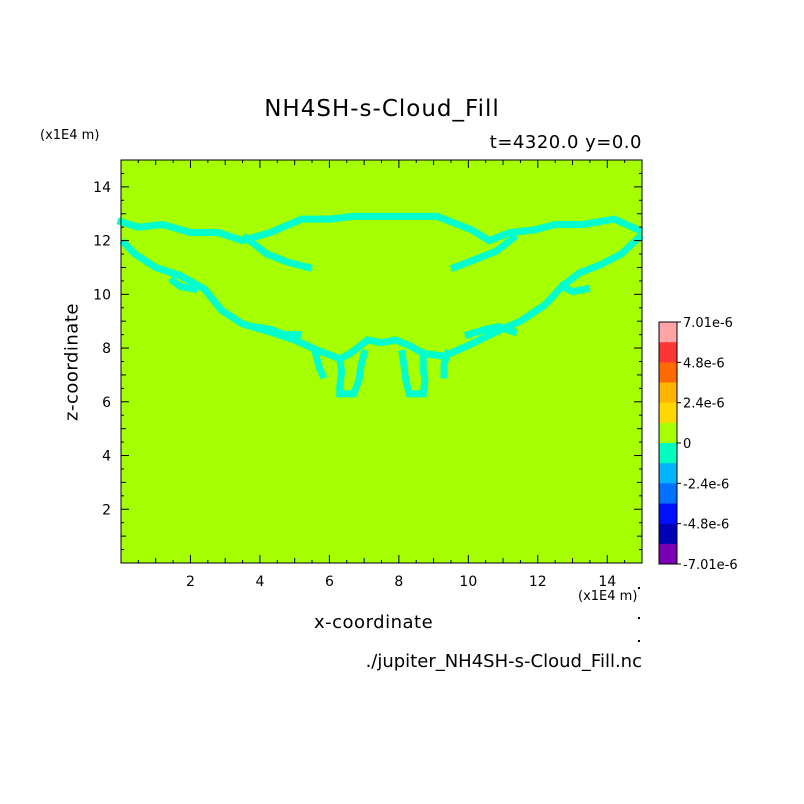 The height and width of the screenshot is (804, 804). Describe the element at coordinates (329, 582) in the screenshot. I see `x-tick-label: 6` at that location.